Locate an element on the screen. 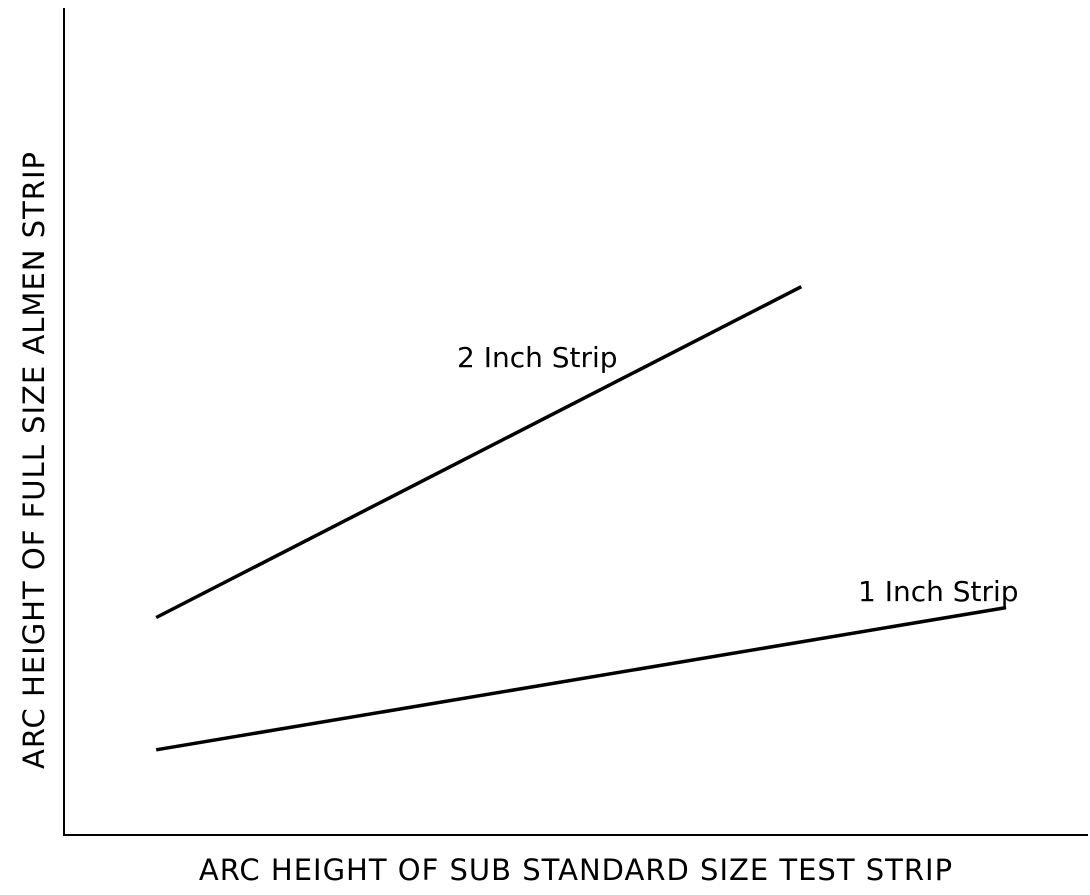 The width and height of the screenshot is (1090, 895). series-label-1-inch-strip: 1 Inch Strip is located at coordinates (938, 591).